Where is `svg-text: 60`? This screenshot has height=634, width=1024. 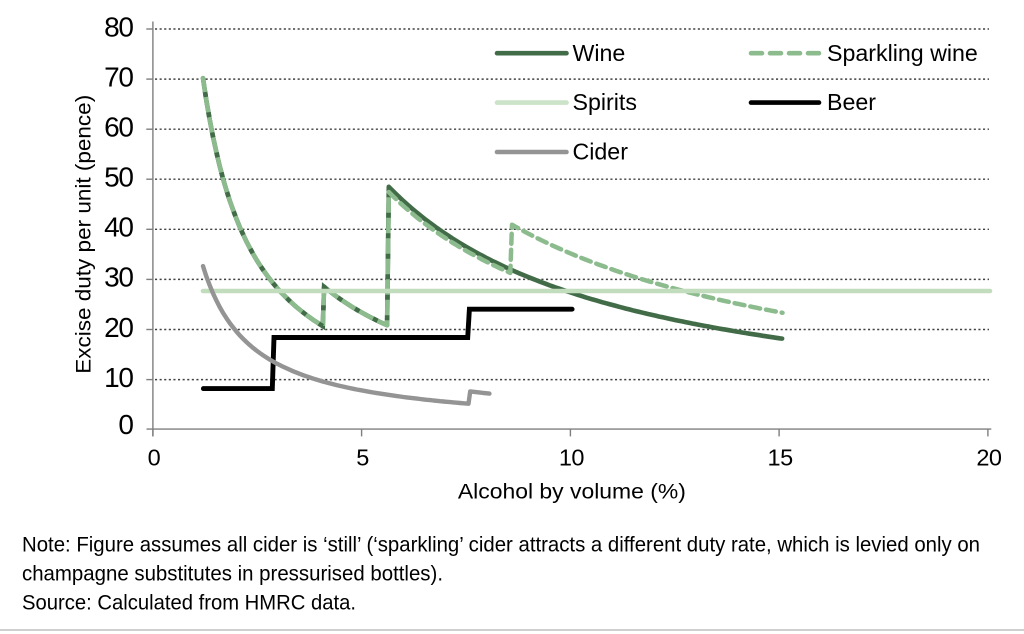 svg-text: 60 is located at coordinates (118, 127).